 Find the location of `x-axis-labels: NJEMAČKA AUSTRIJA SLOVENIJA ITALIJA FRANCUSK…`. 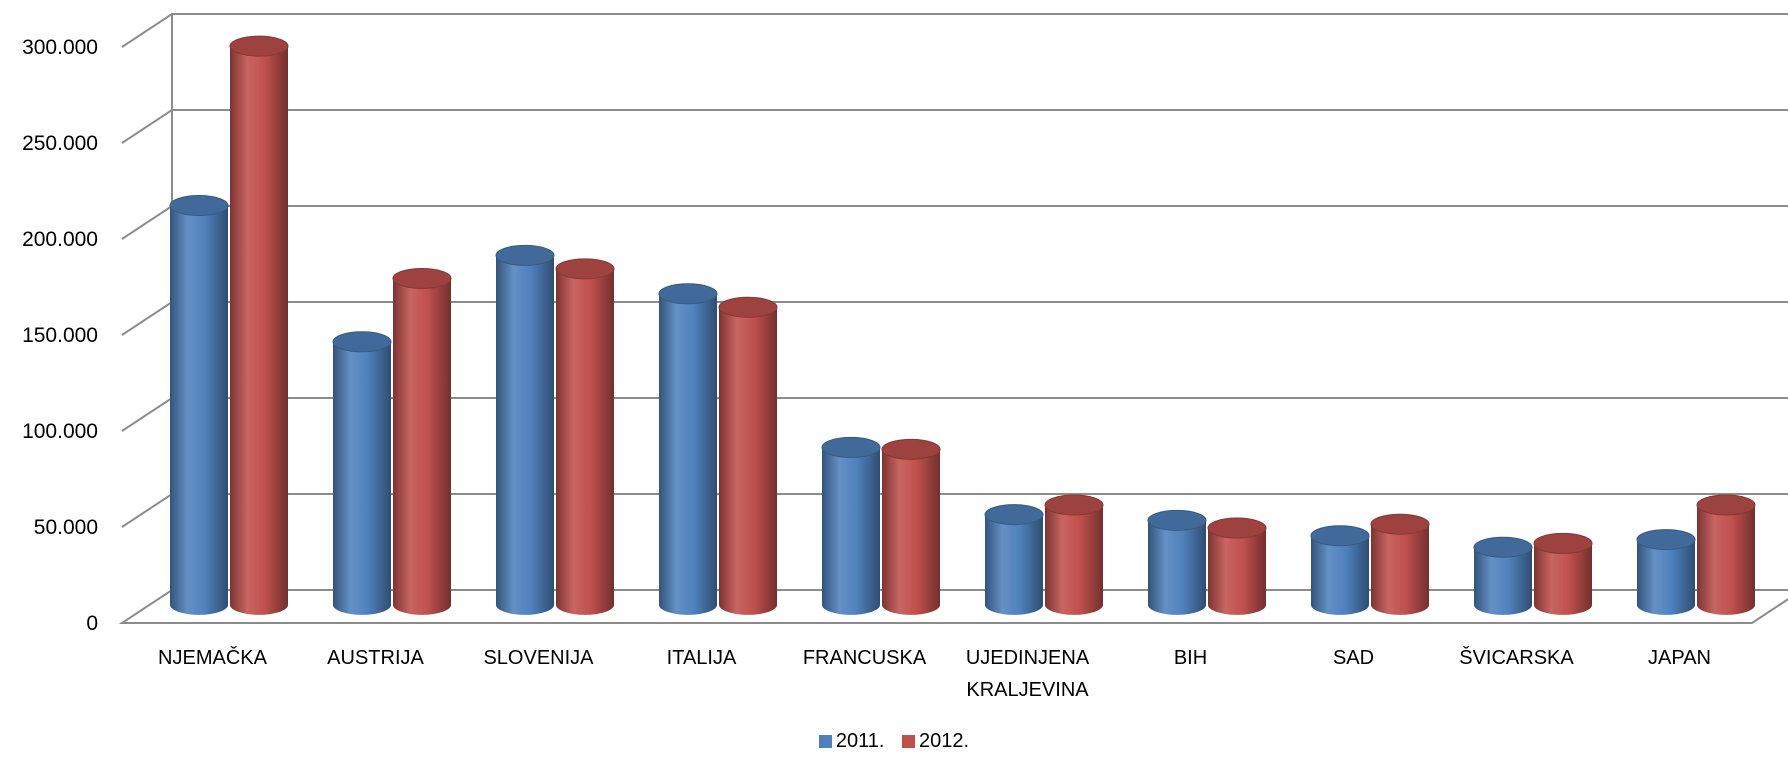

x-axis-labels: NJEMAČKA AUSTRIJA SLOVENIJA ITALIJA FRANCUSK… is located at coordinates (934, 673).